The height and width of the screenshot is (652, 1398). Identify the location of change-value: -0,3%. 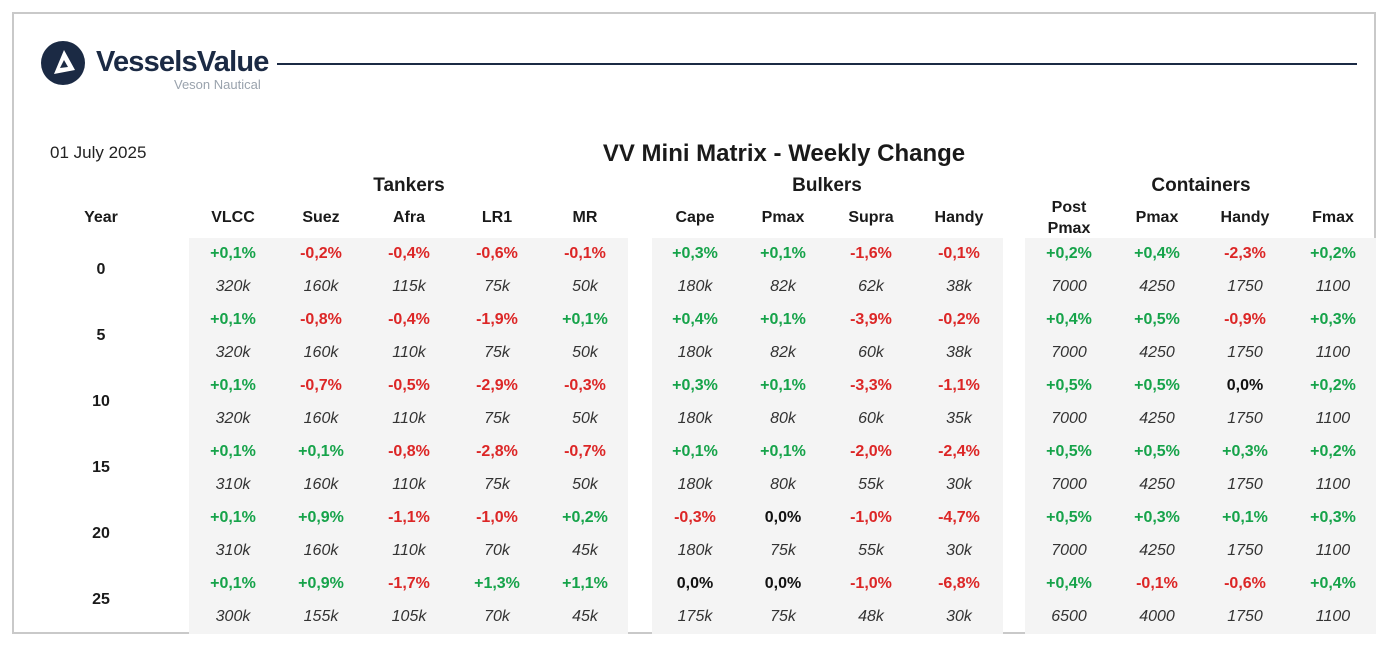
(695, 517).